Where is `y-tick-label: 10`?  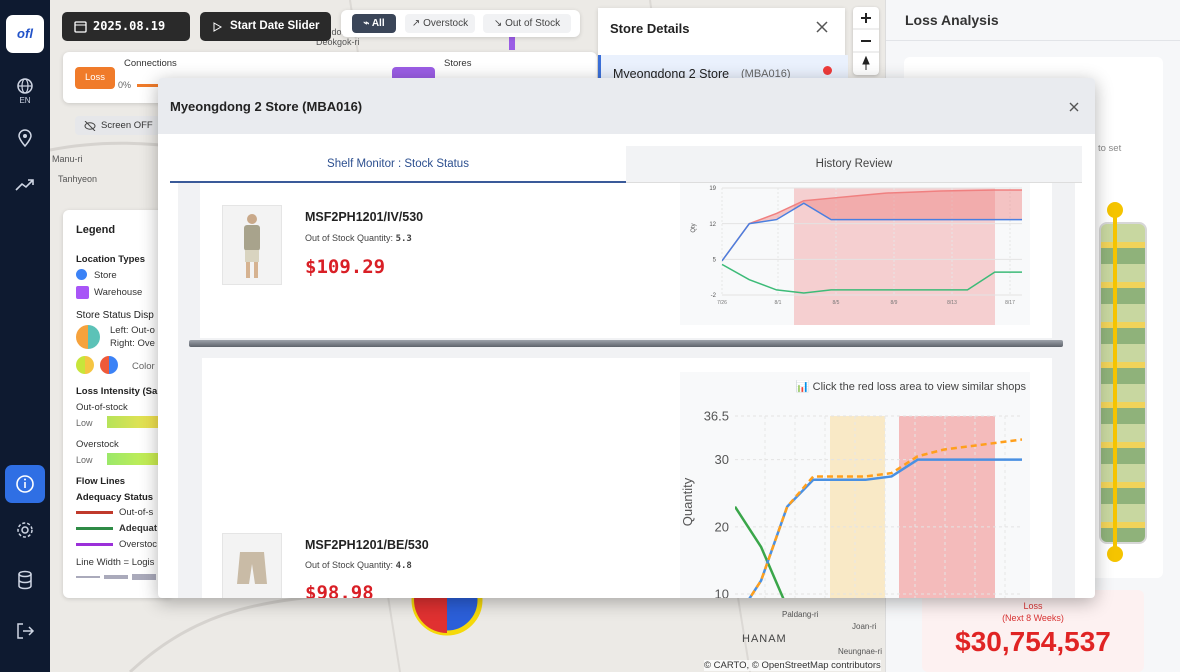 y-tick-label: 10 is located at coordinates (722, 592).